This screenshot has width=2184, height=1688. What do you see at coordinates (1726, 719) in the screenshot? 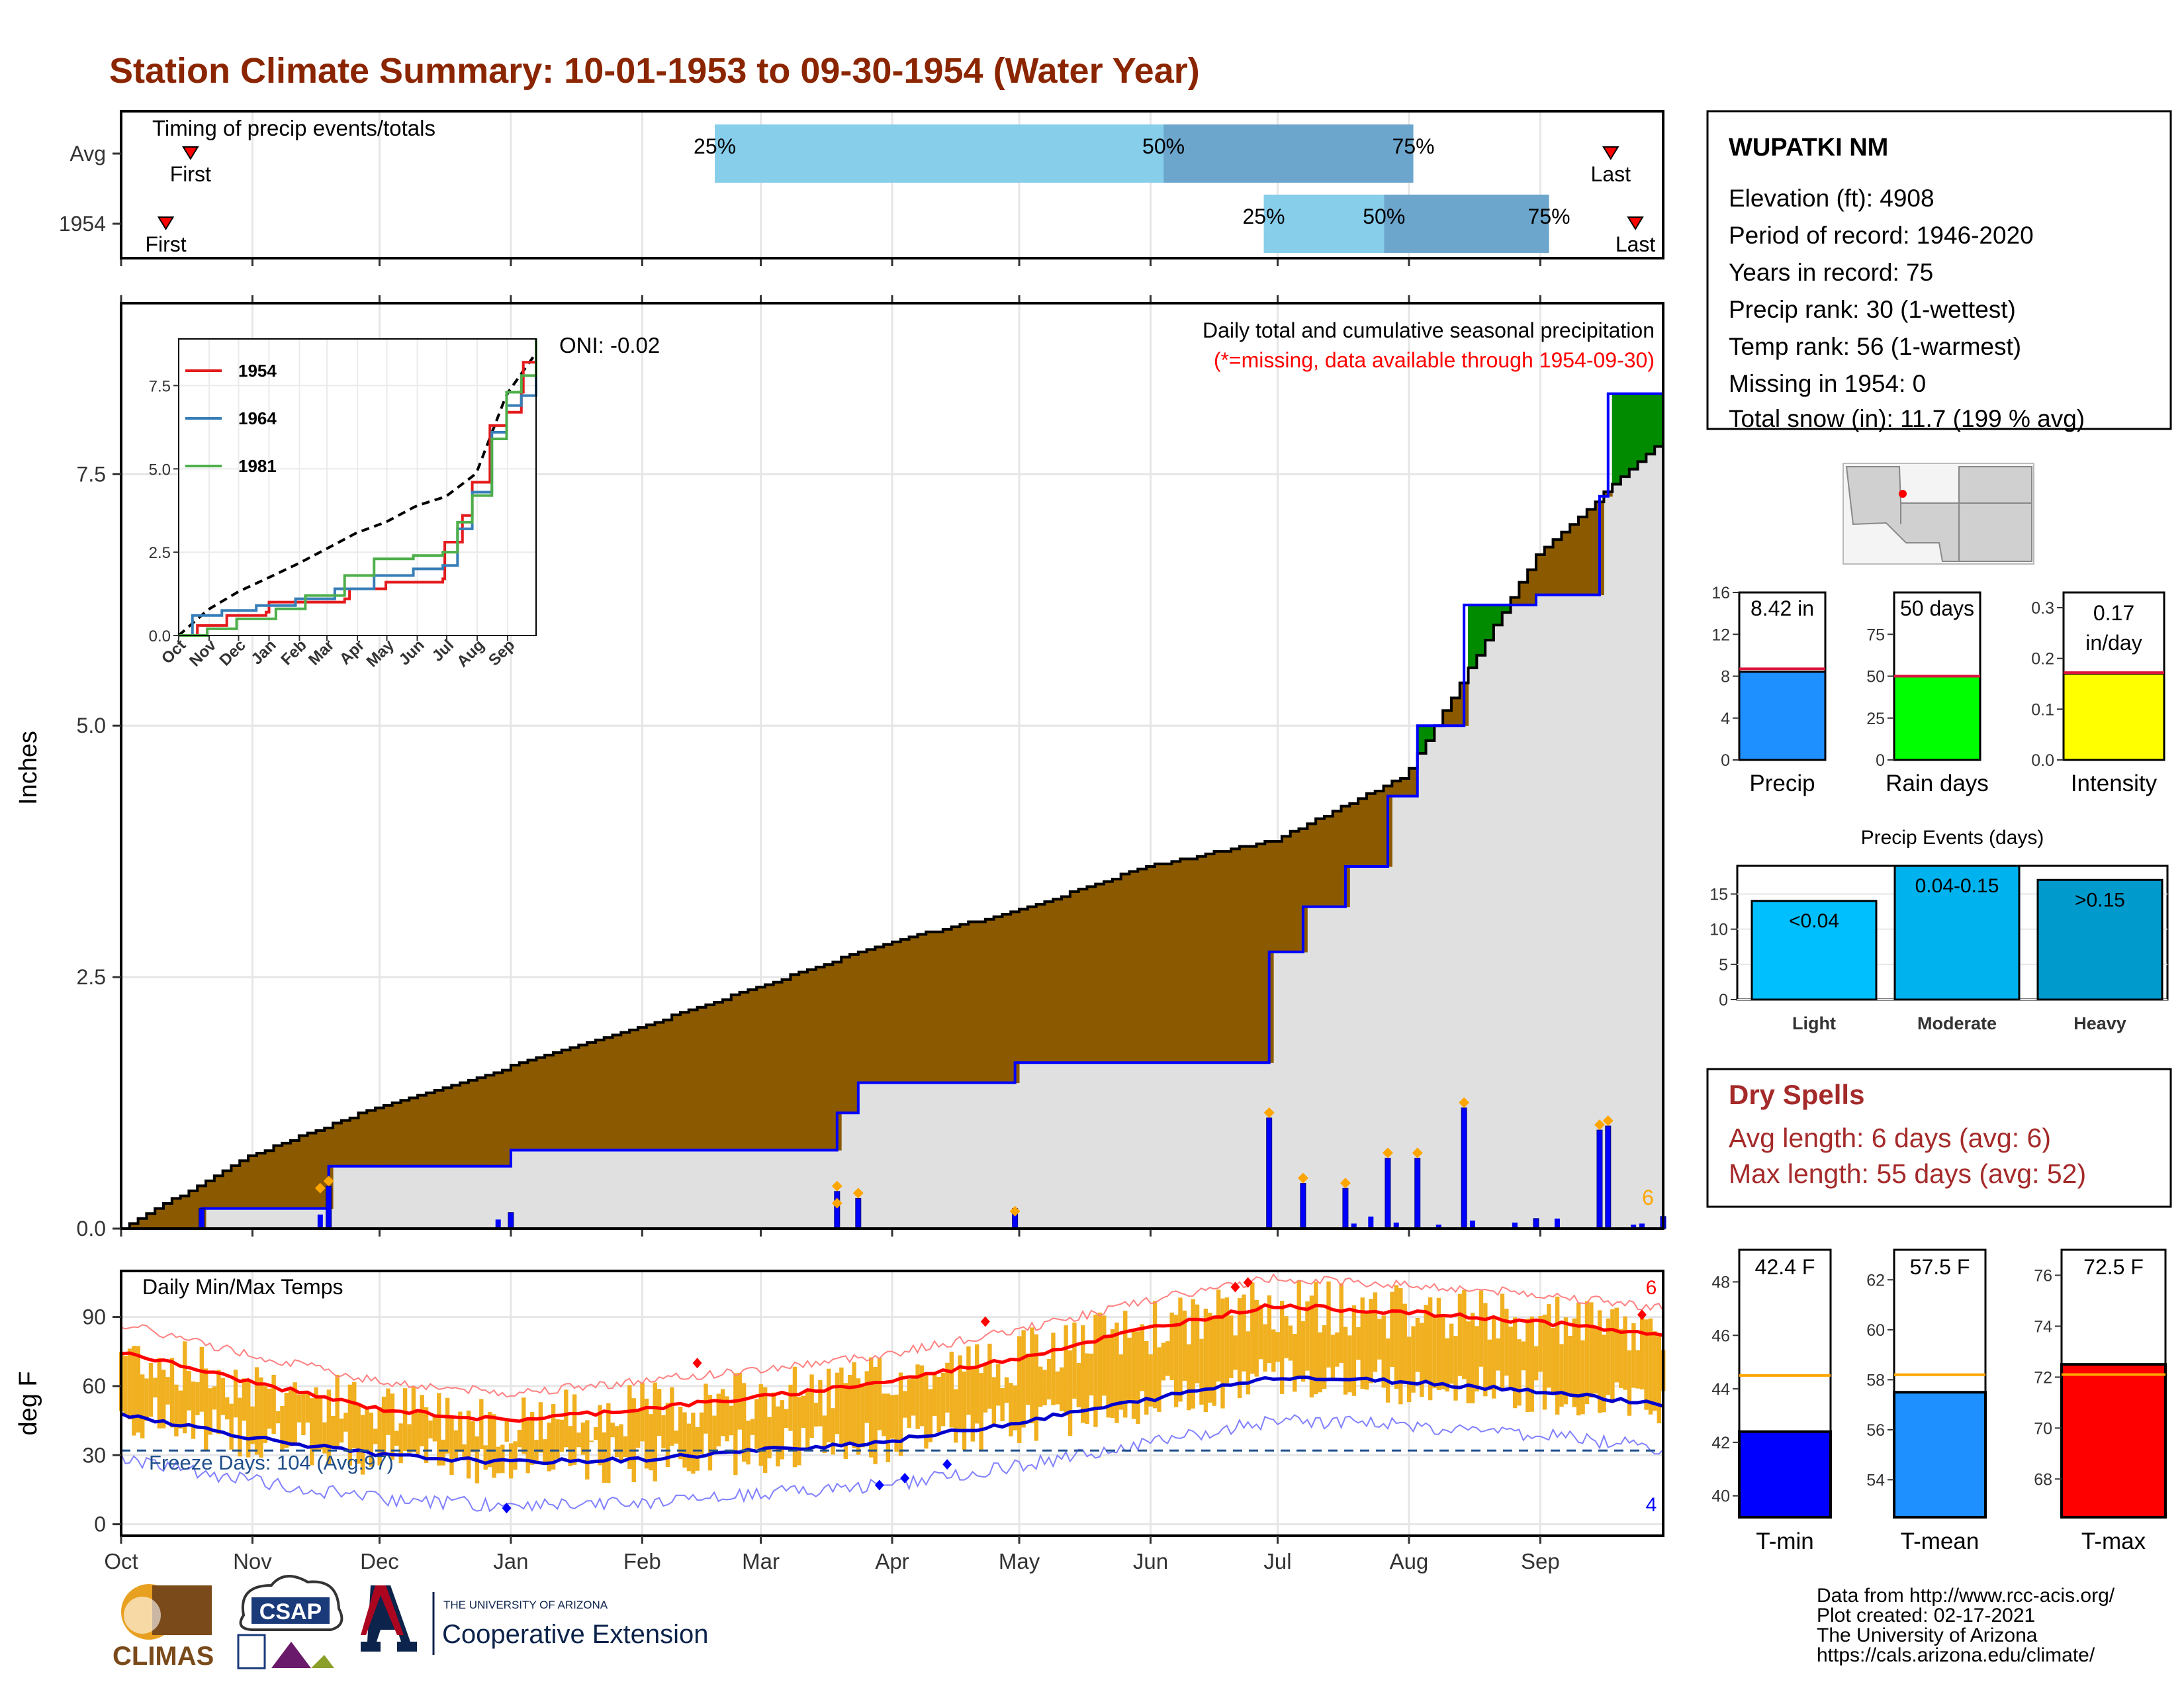
I see `mini-ytick-label: 4` at bounding box center [1726, 719].